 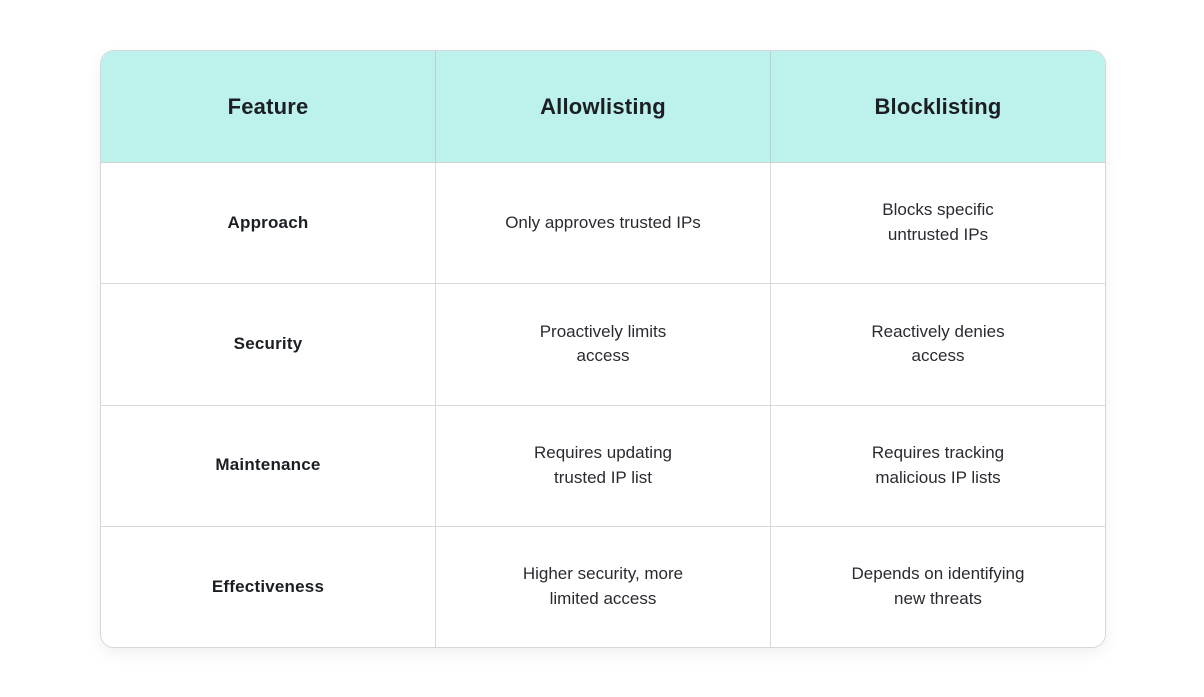 I want to click on cell-blocklisting: Depends on identifying new threats, so click(x=938, y=586).